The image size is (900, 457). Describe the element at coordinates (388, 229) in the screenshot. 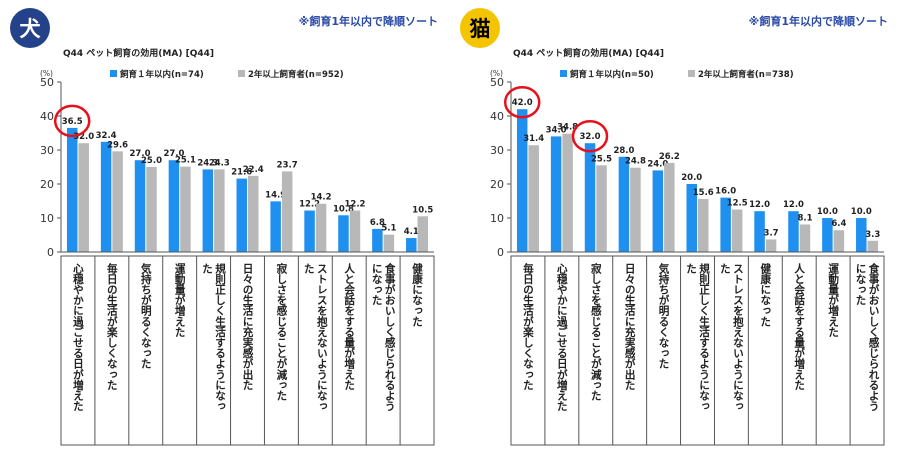

I see `data-label: 5.1` at that location.